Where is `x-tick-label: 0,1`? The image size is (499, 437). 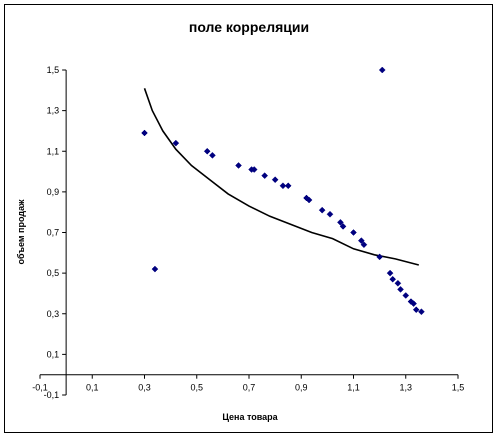 x-tick-label: 0,1 is located at coordinates (92, 388).